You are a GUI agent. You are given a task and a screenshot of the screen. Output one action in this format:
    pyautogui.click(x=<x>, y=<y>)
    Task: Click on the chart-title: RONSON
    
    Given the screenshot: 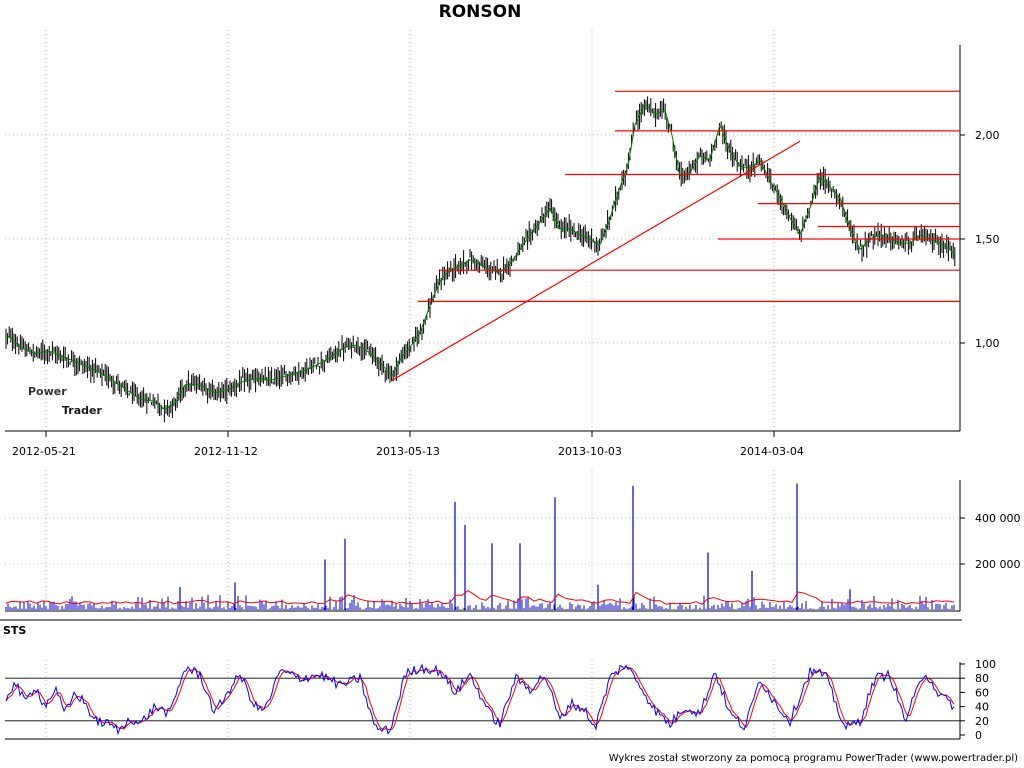 What is the action you would take?
    pyautogui.click(x=480, y=12)
    